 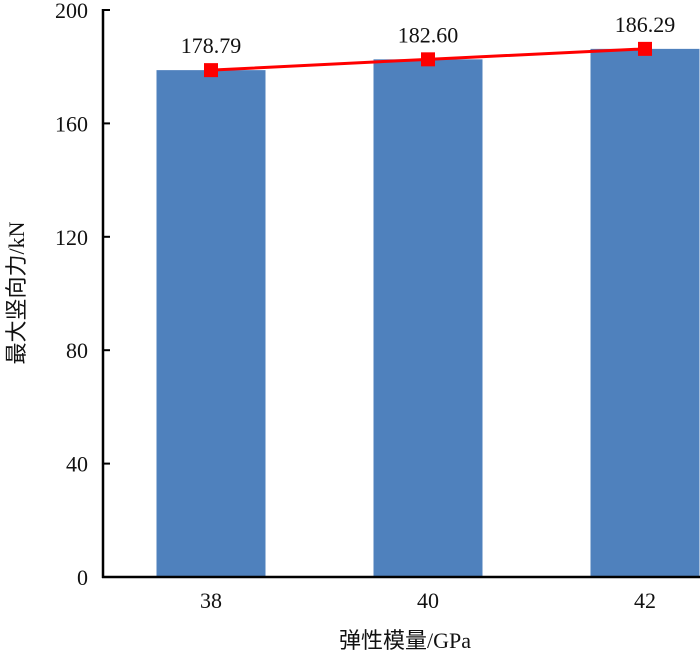 I want to click on y-tick-label-80: 80, so click(x=77, y=350).